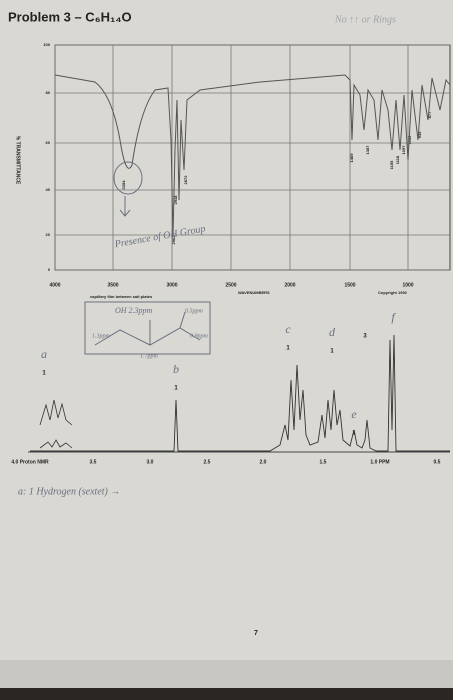 The width and height of the screenshot is (453, 700). Describe the element at coordinates (403, 150) in the screenshot. I see `peak-label: 1097` at that location.